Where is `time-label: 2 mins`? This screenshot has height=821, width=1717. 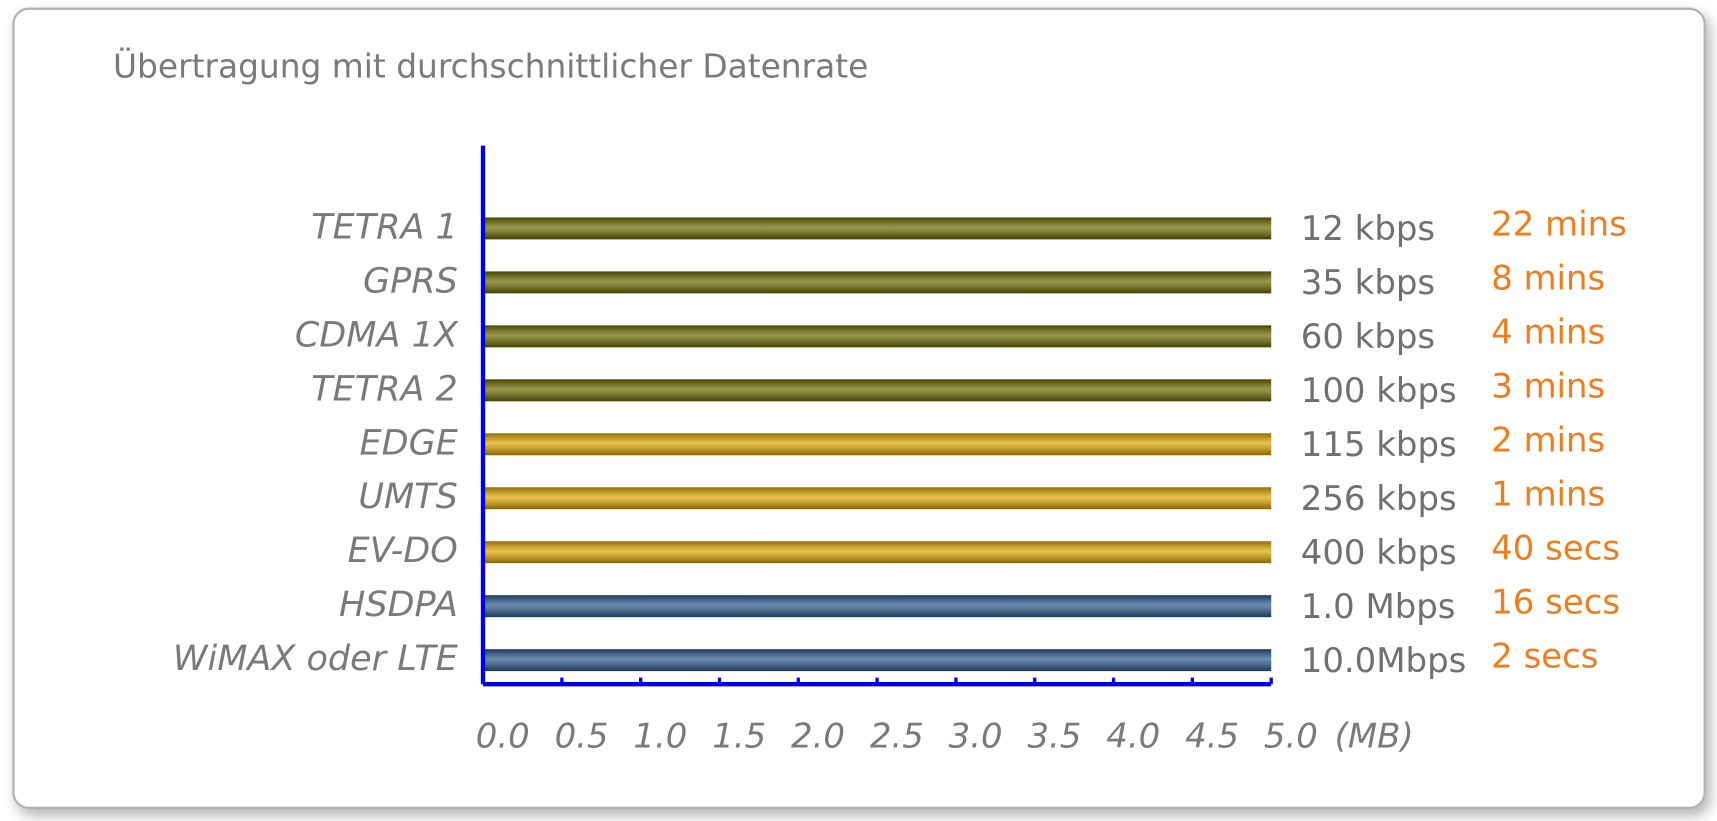
time-label: 2 mins is located at coordinates (1548, 441).